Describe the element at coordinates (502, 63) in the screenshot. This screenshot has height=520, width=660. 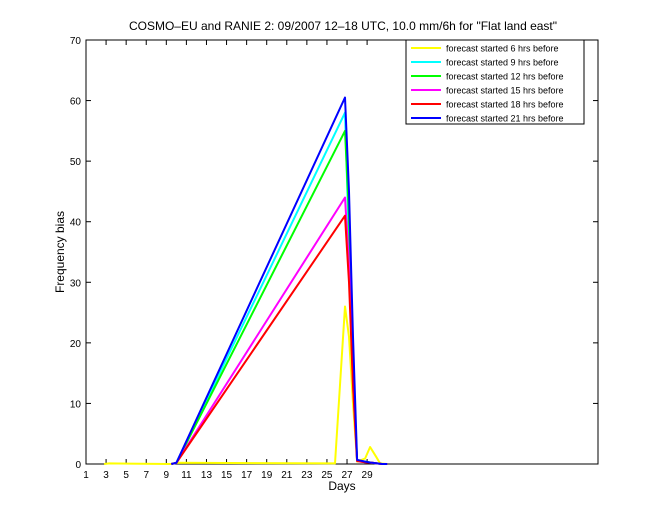
I see `legend-label: forecast started 9 hrs before` at that location.